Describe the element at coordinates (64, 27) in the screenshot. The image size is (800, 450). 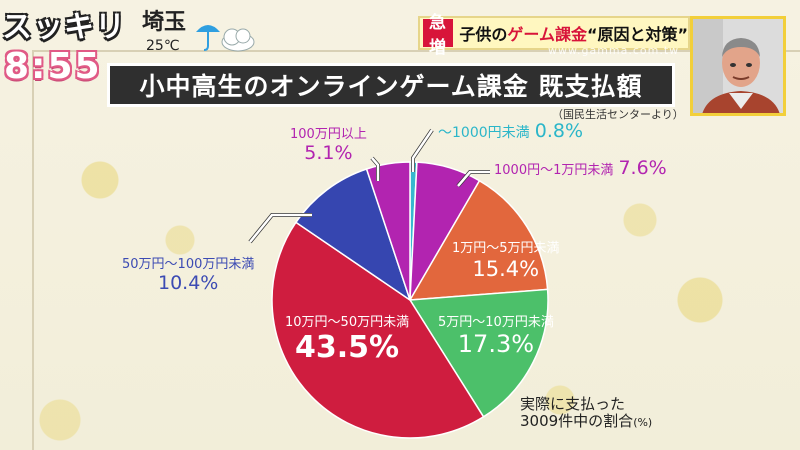
I see `show-logo: スッキリ` at that location.